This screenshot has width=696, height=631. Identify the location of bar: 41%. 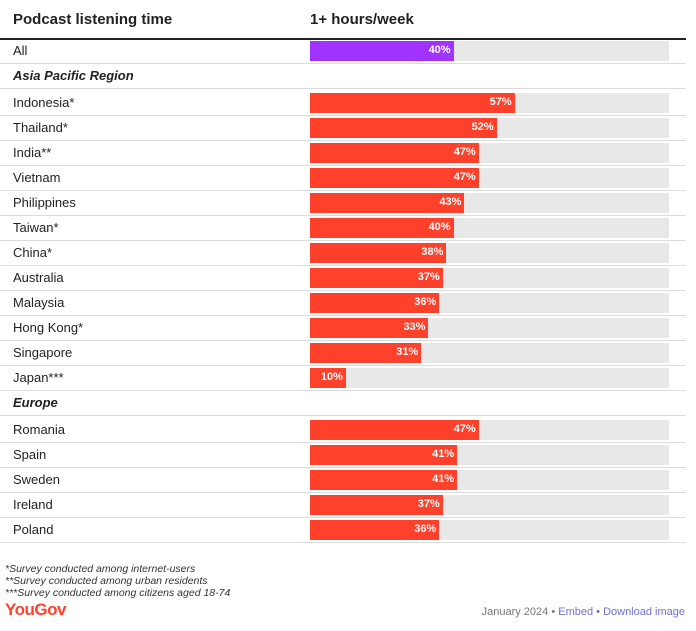
(384, 455).